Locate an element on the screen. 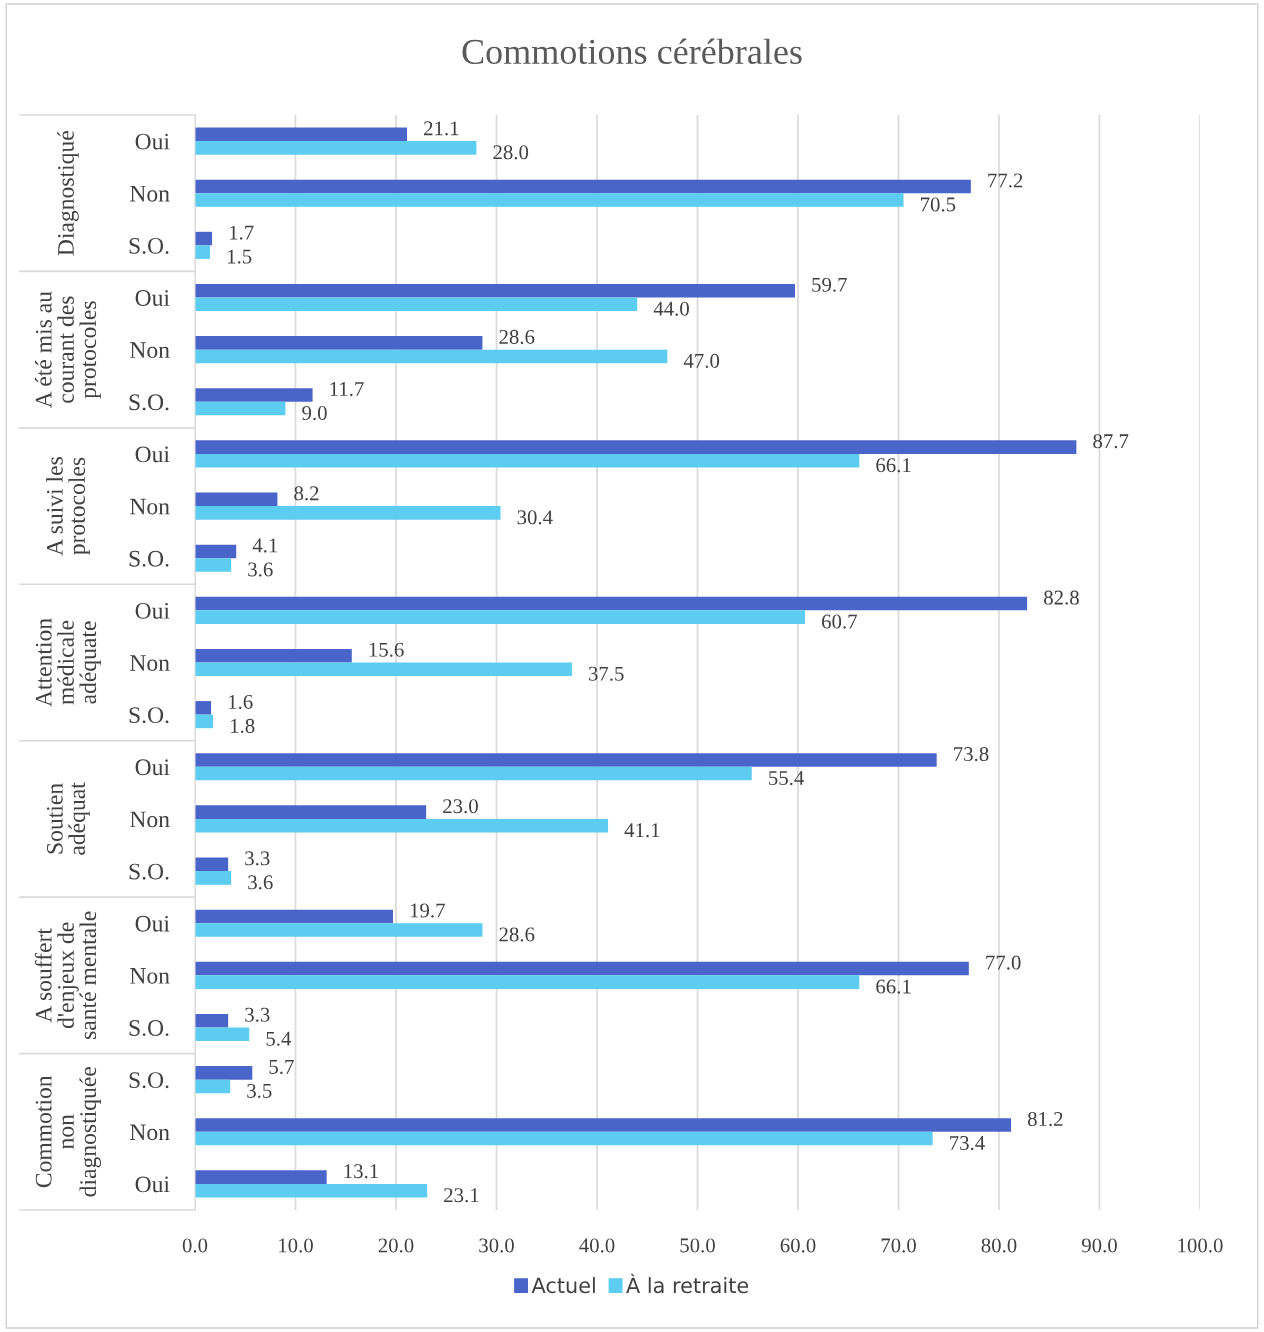 This screenshot has width=1264, height=1332. data-label: 4.1 is located at coordinates (265, 545).